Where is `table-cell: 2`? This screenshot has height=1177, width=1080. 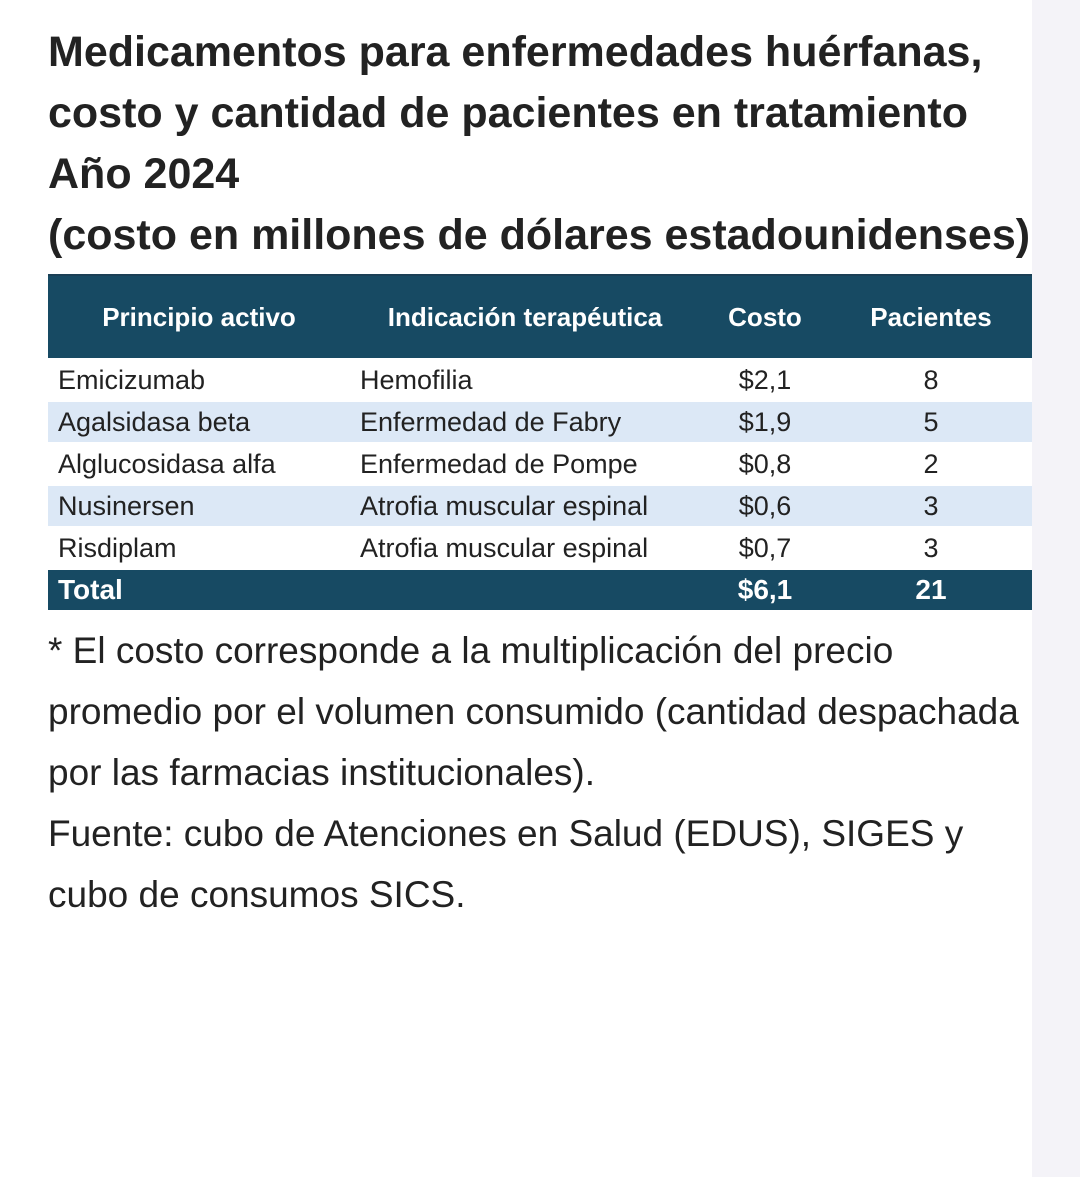
table-cell: 2 is located at coordinates (931, 463).